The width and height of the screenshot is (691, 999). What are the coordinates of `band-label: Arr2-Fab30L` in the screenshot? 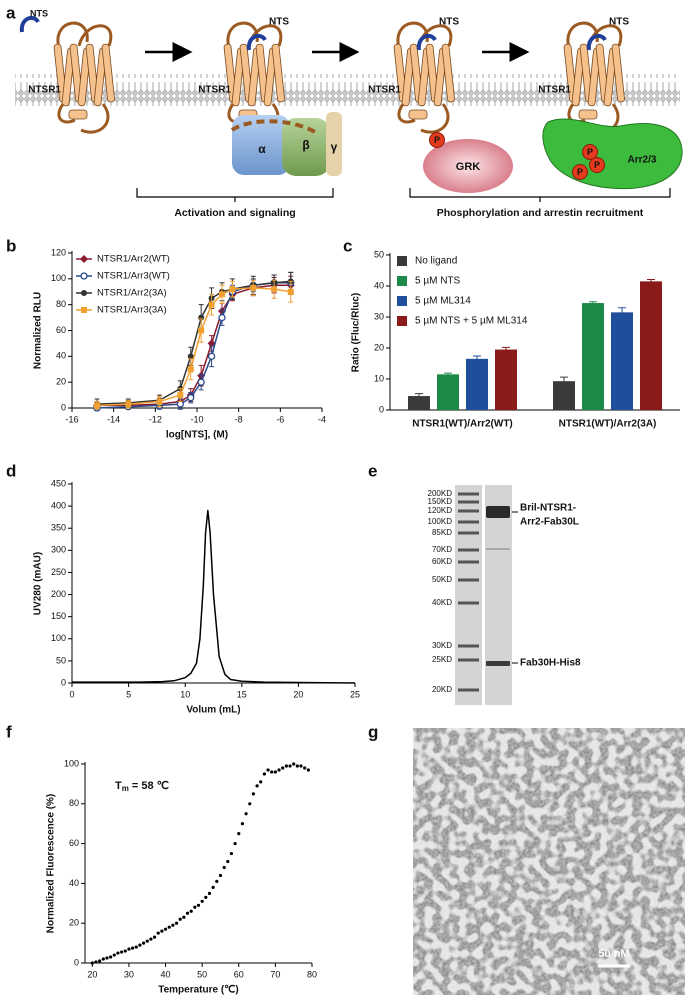 It's located at (549, 522).